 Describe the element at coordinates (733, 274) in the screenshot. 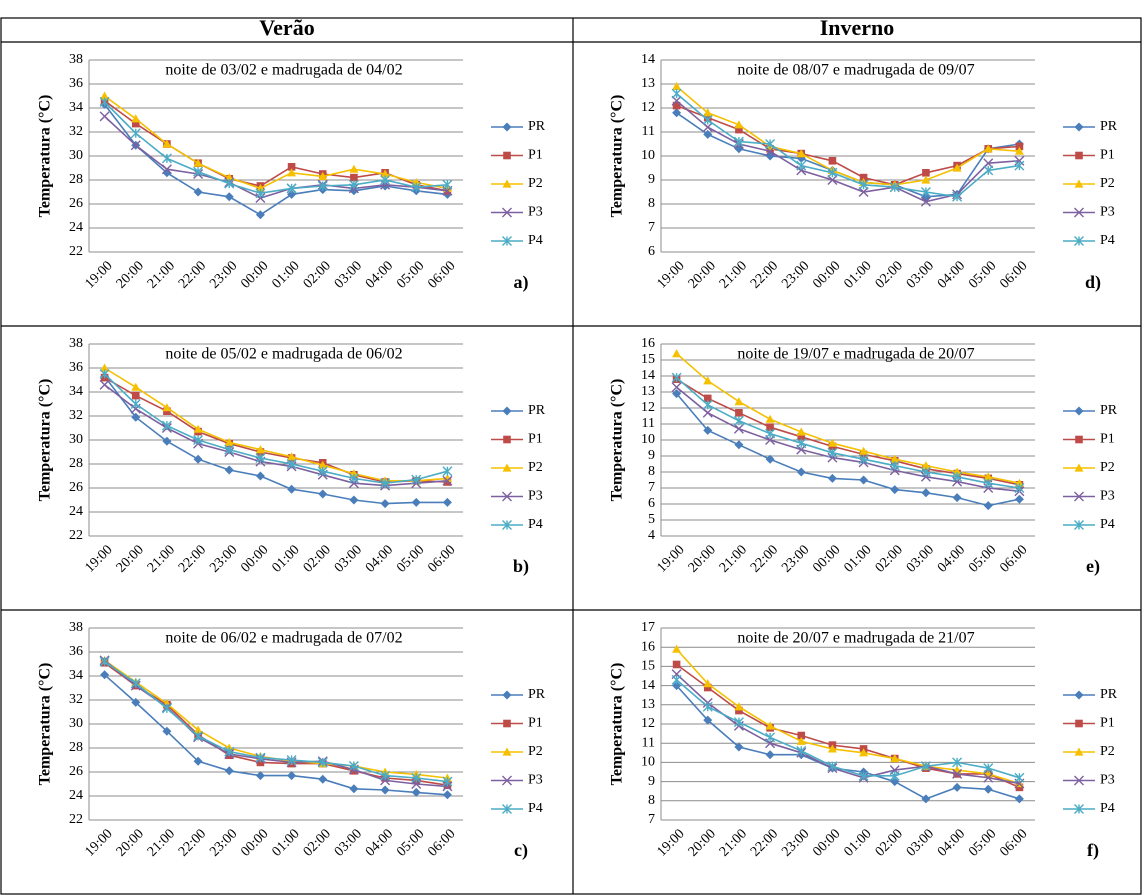

I see `x-tick-label: 21:00` at that location.